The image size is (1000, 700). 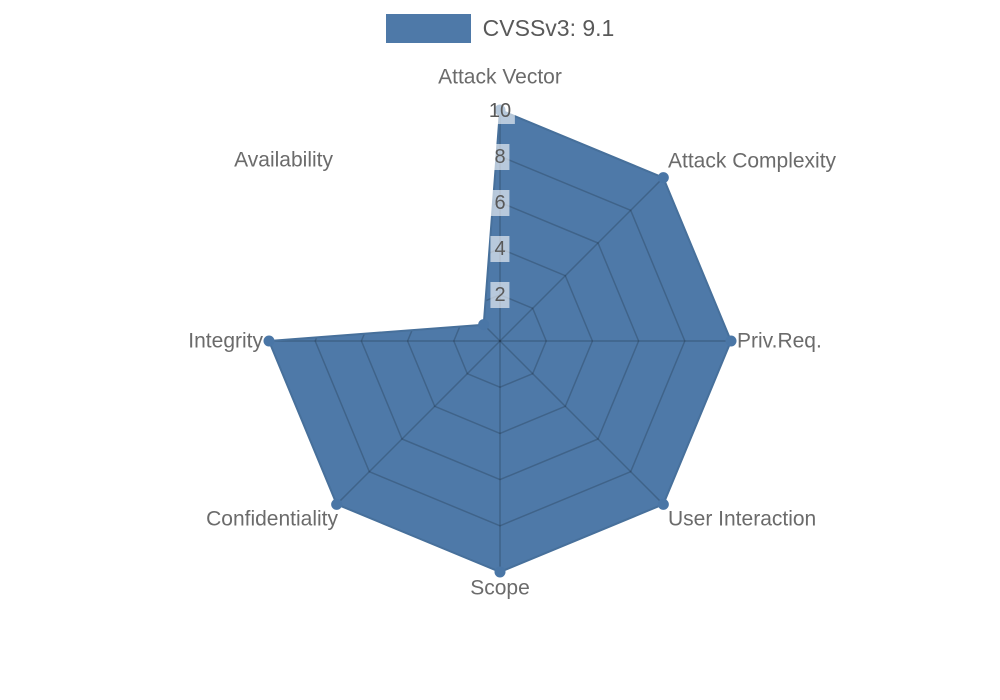 What do you see at coordinates (225, 341) in the screenshot?
I see `axis-label-integrity: Integrity` at bounding box center [225, 341].